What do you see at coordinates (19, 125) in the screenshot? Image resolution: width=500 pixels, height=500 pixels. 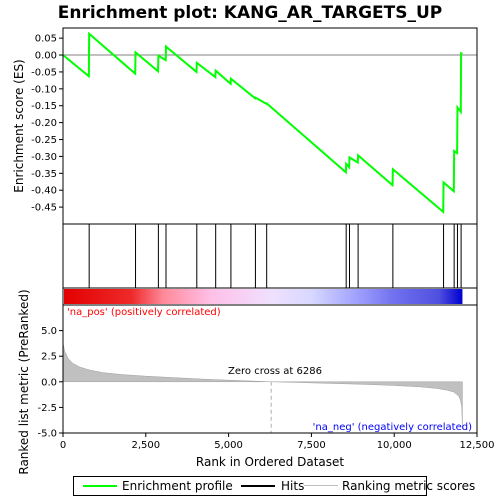 I see `es-axis-label: Enrichment score (ES)` at bounding box center [19, 125].